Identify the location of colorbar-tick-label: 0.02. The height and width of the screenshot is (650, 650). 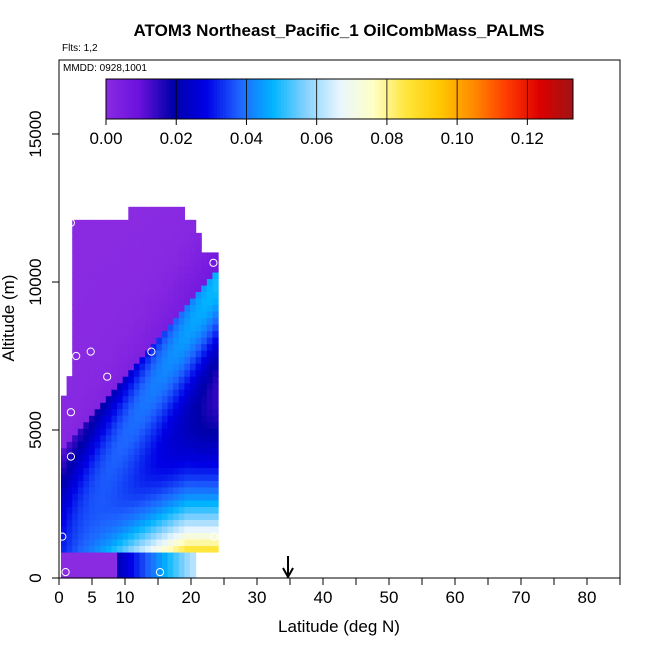
(176, 138).